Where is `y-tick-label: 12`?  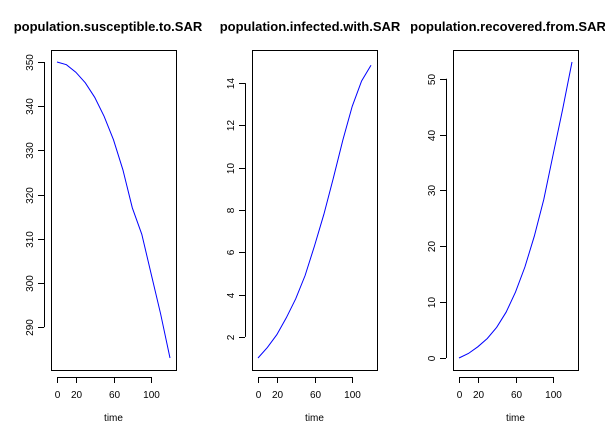 y-tick-label: 12 is located at coordinates (231, 126).